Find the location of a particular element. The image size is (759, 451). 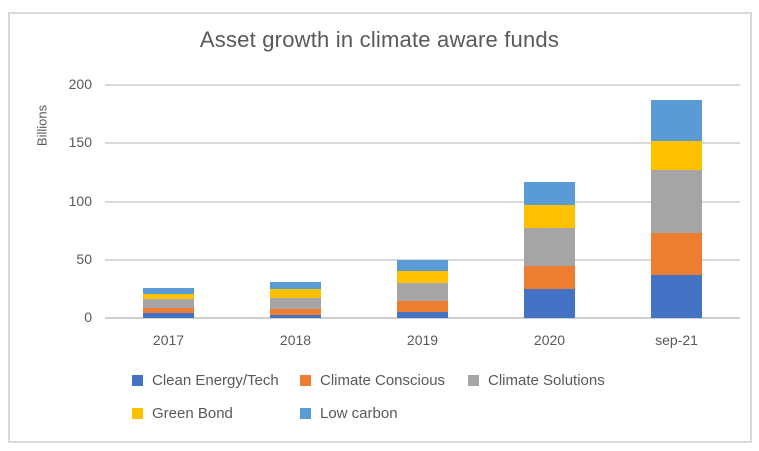

bar-2017 is located at coordinates (168, 201).